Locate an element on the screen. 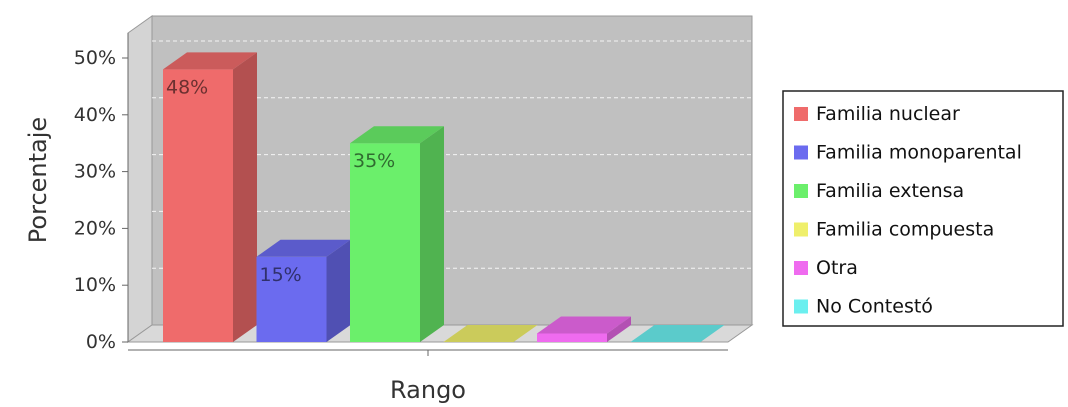 Image resolution: width=1068 pixels, height=407 pixels. y-axis-title: Porcentaje is located at coordinates (38, 180).